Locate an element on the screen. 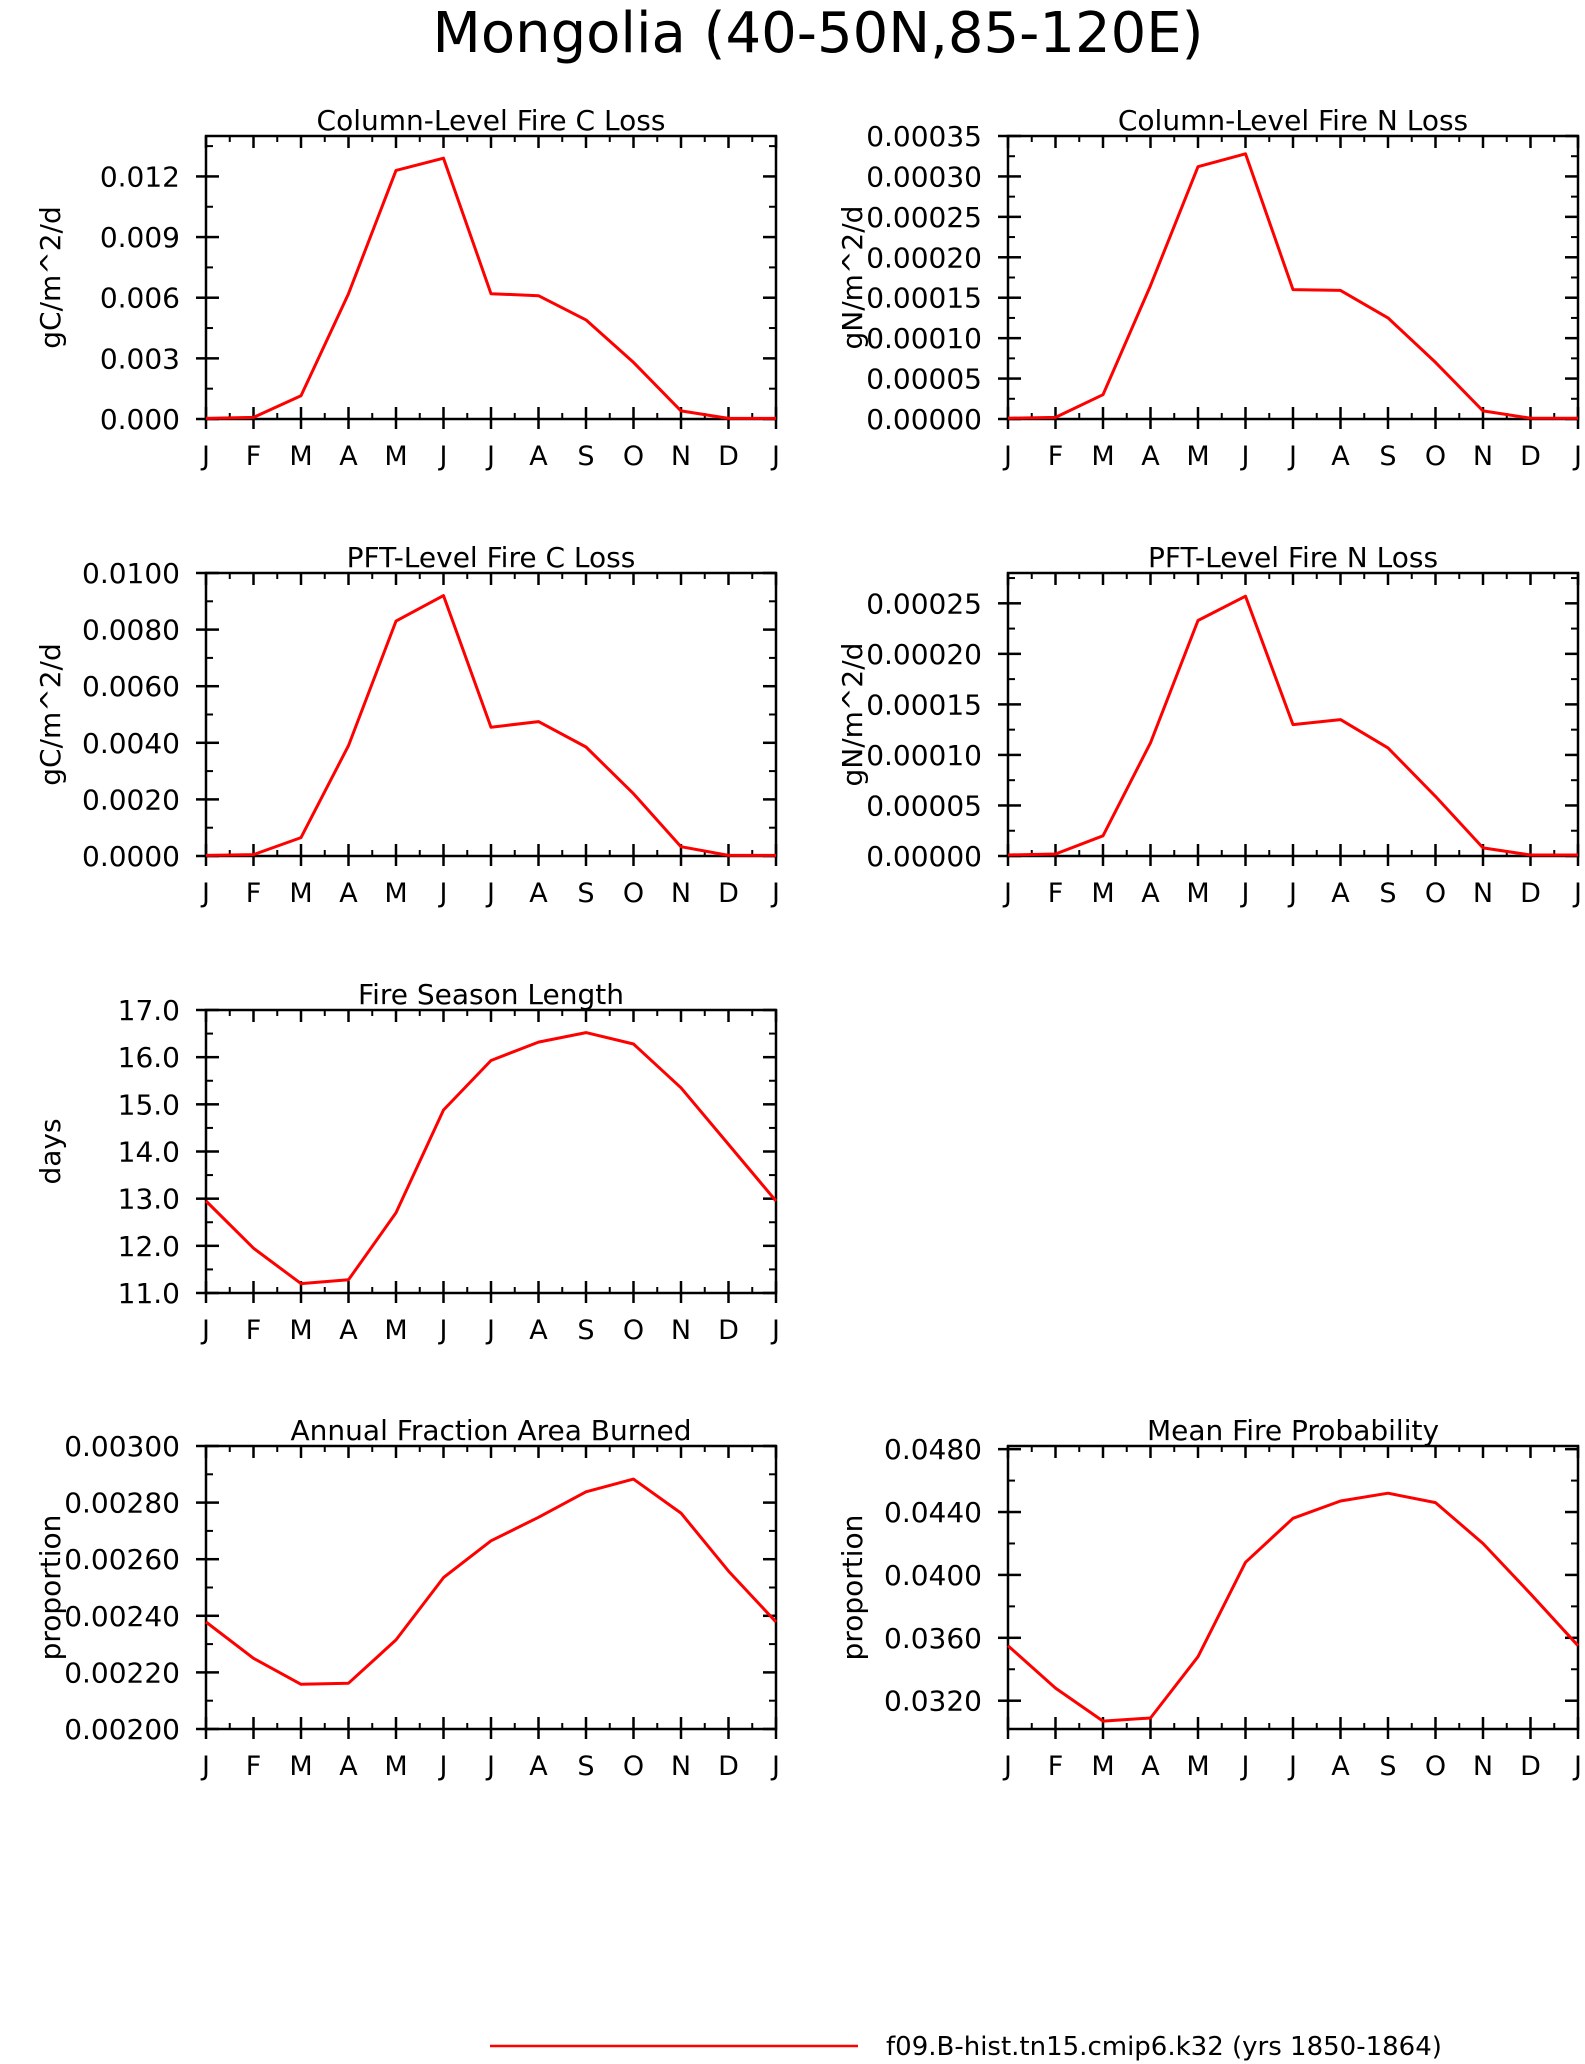 This screenshot has width=1585, height=2064. y-tick-label: 11.0 is located at coordinates (149, 1293).